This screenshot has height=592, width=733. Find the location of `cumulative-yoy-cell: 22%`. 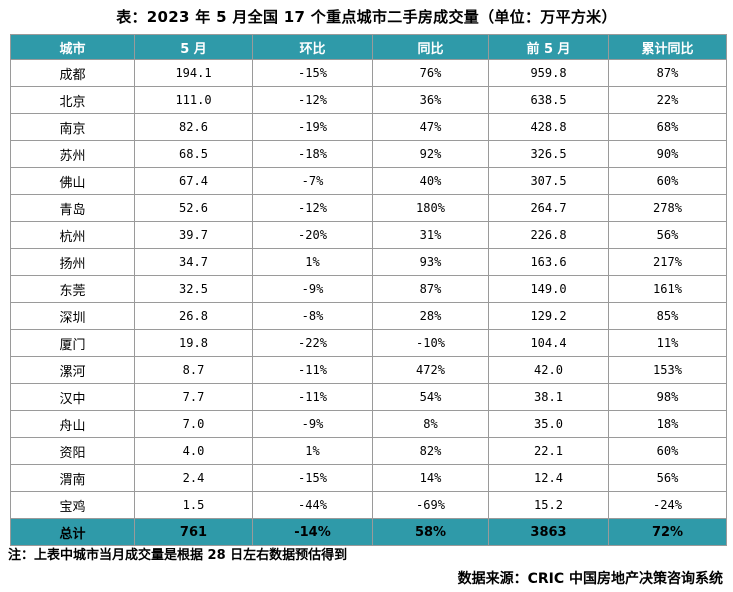

cumulative-yoy-cell: 22% is located at coordinates (667, 100).